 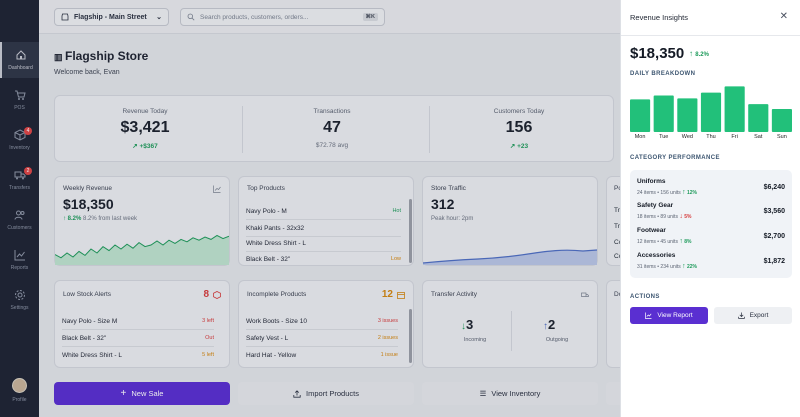 What do you see at coordinates (651, 181) in the screenshot?
I see `category-name: Uniforms` at bounding box center [651, 181].